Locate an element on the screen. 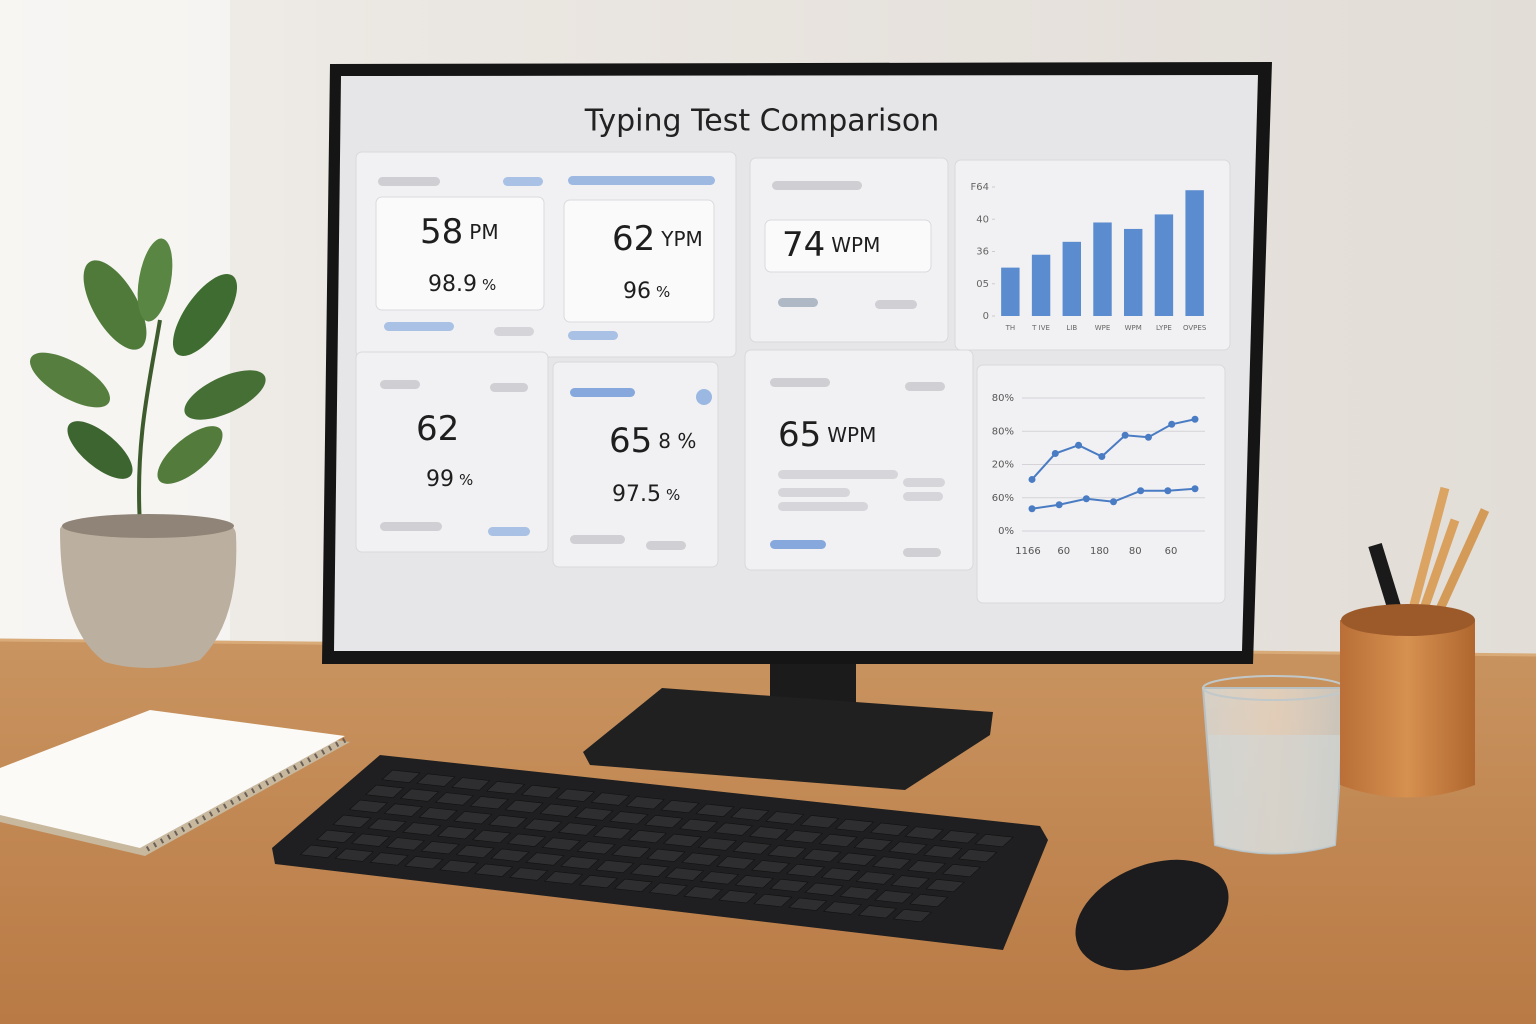 The height and width of the screenshot is (1024, 1536). glass-water is located at coordinates (1274, 794).